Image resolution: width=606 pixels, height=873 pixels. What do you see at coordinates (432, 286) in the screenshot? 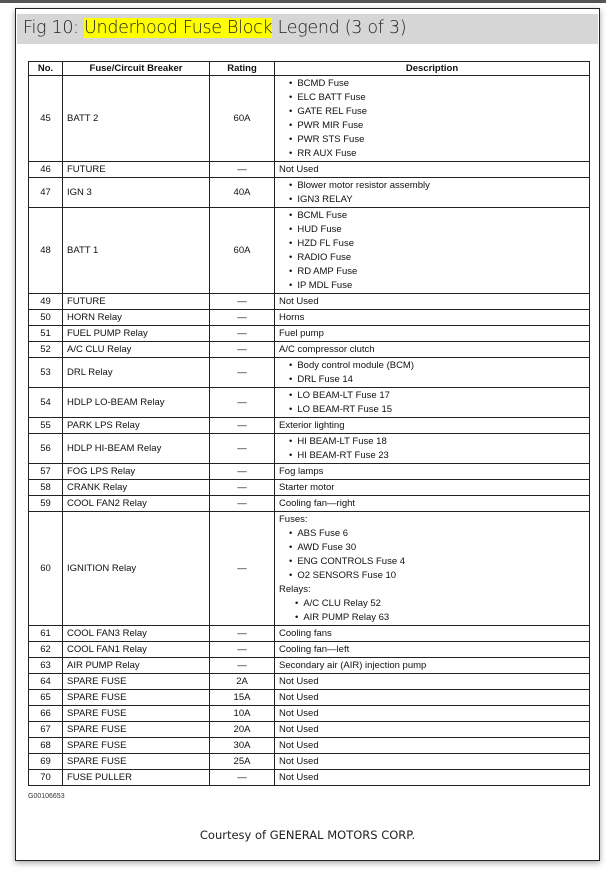
I see `description-bullet: IP MDL Fuse` at bounding box center [432, 286].